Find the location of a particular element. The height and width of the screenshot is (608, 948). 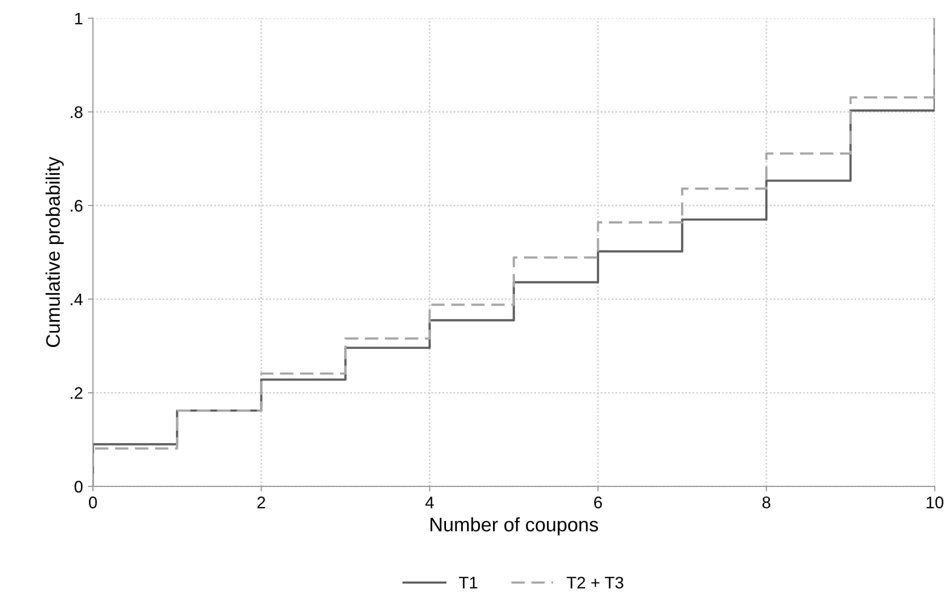

legend-label: T2 + T3 is located at coordinates (595, 582).